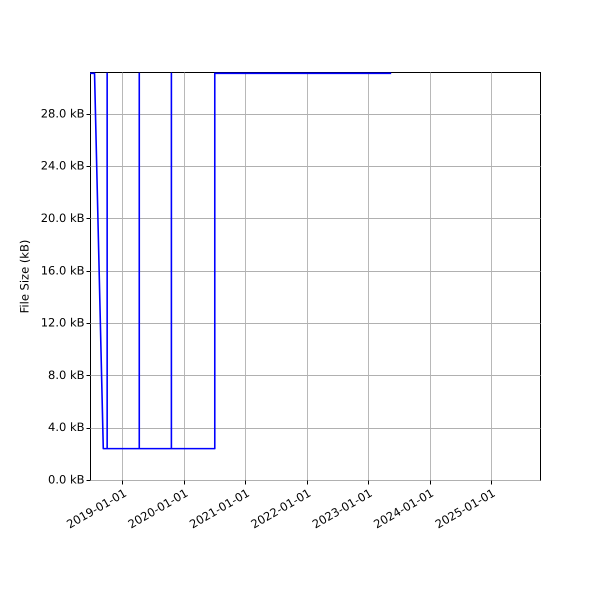  What do you see at coordinates (62, 113) in the screenshot?
I see `y-tick-label: 28.0 kB` at bounding box center [62, 113].